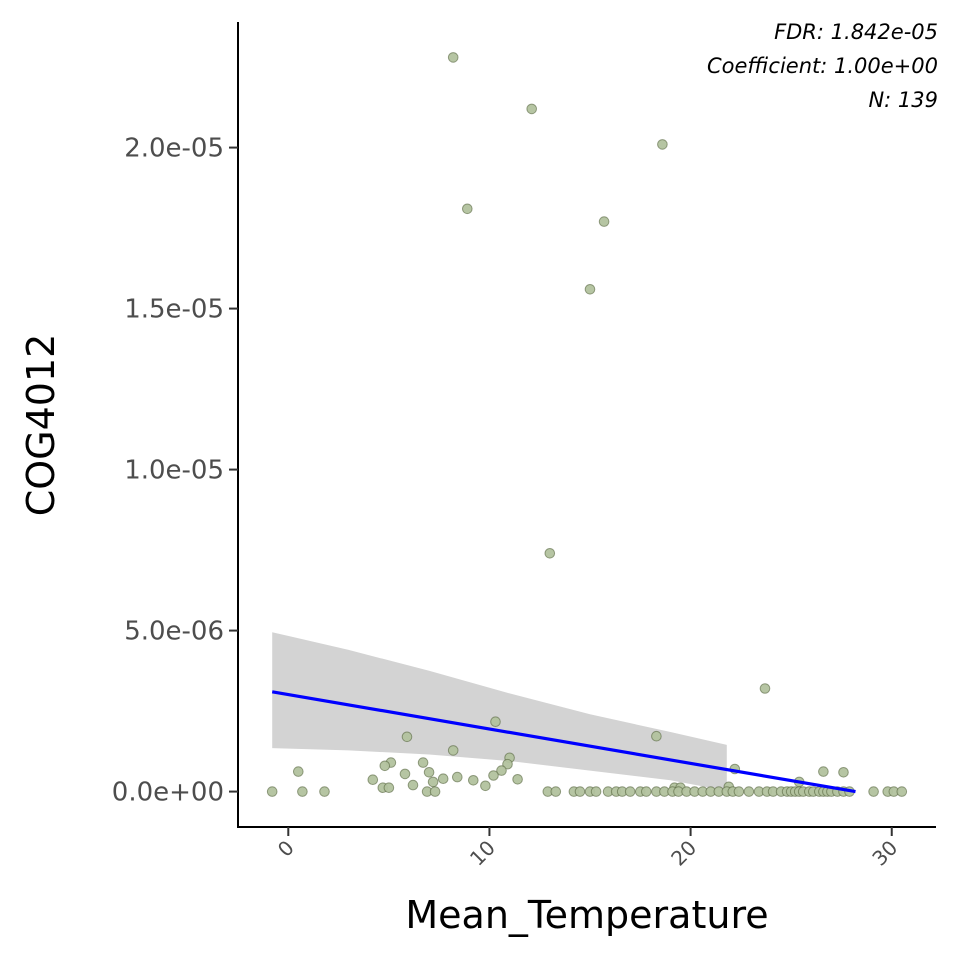 This screenshot has width=960, height=960. I want to click on x-axis-title: Mean_Temperature, so click(586, 915).